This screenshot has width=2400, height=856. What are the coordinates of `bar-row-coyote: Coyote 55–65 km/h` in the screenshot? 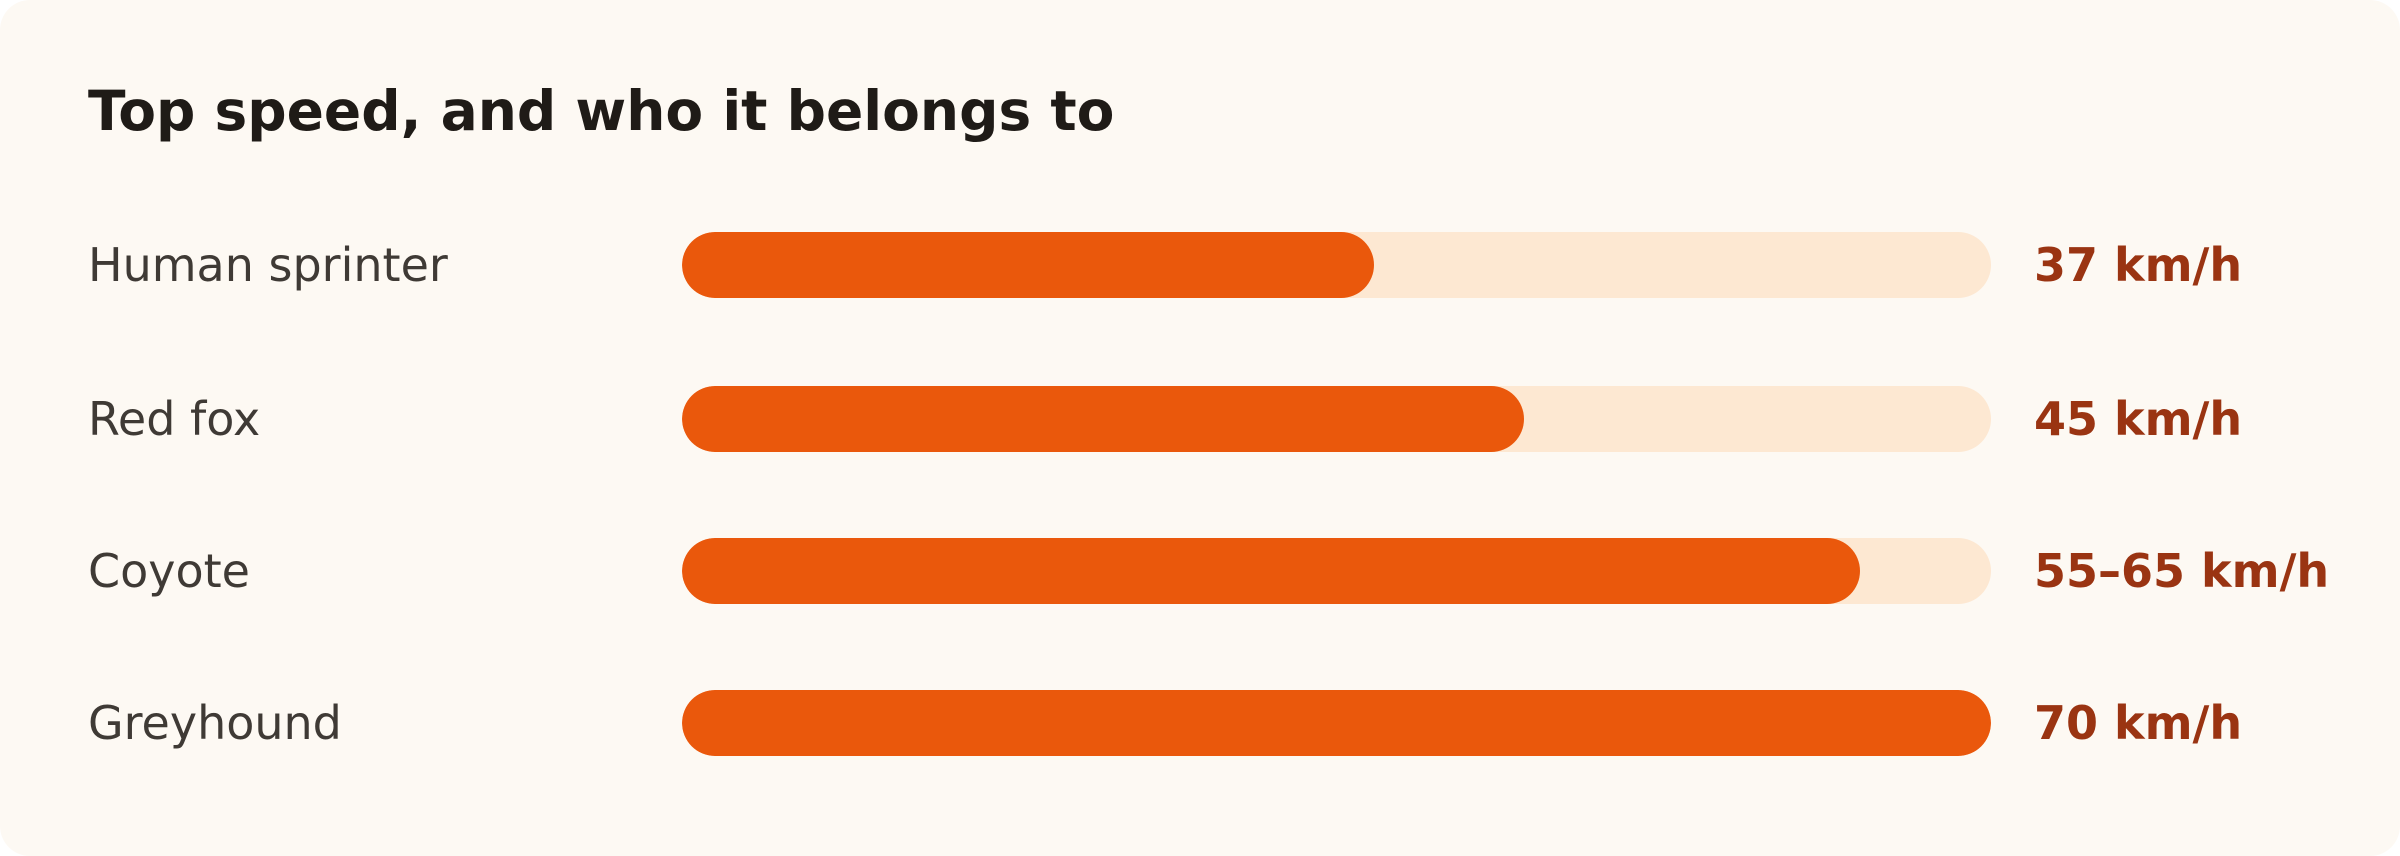 It's located at (1200, 571).